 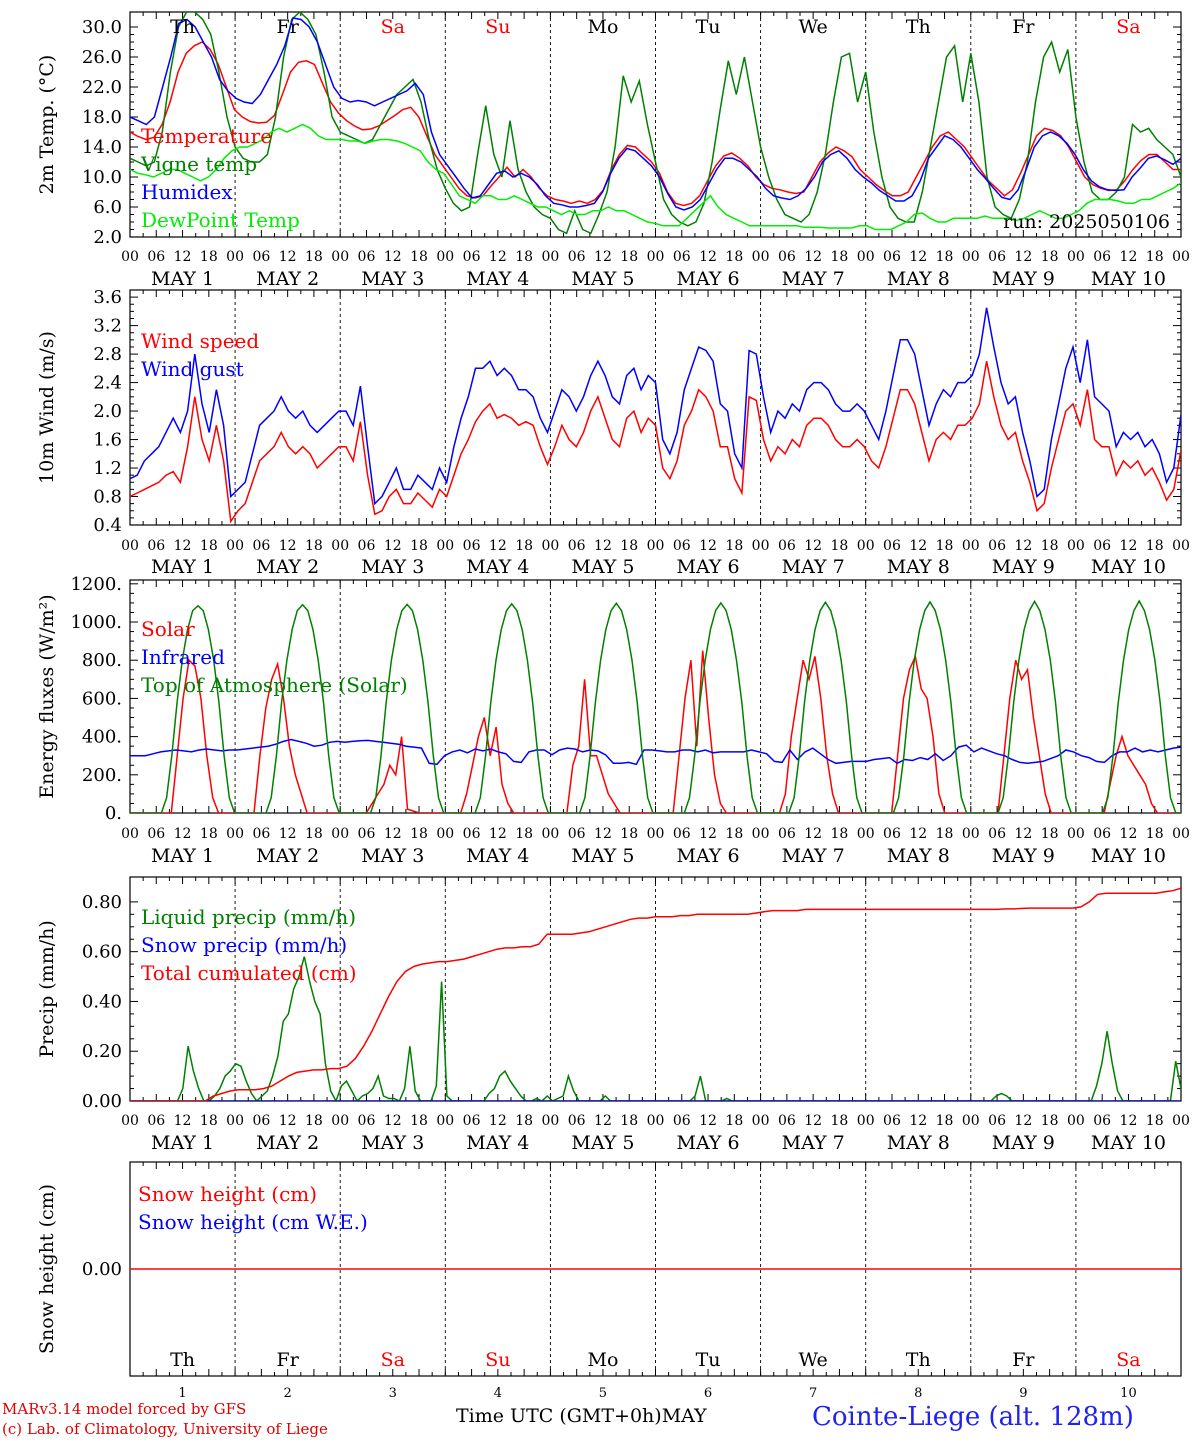 I want to click on weekday-label: Sa, so click(x=393, y=27).